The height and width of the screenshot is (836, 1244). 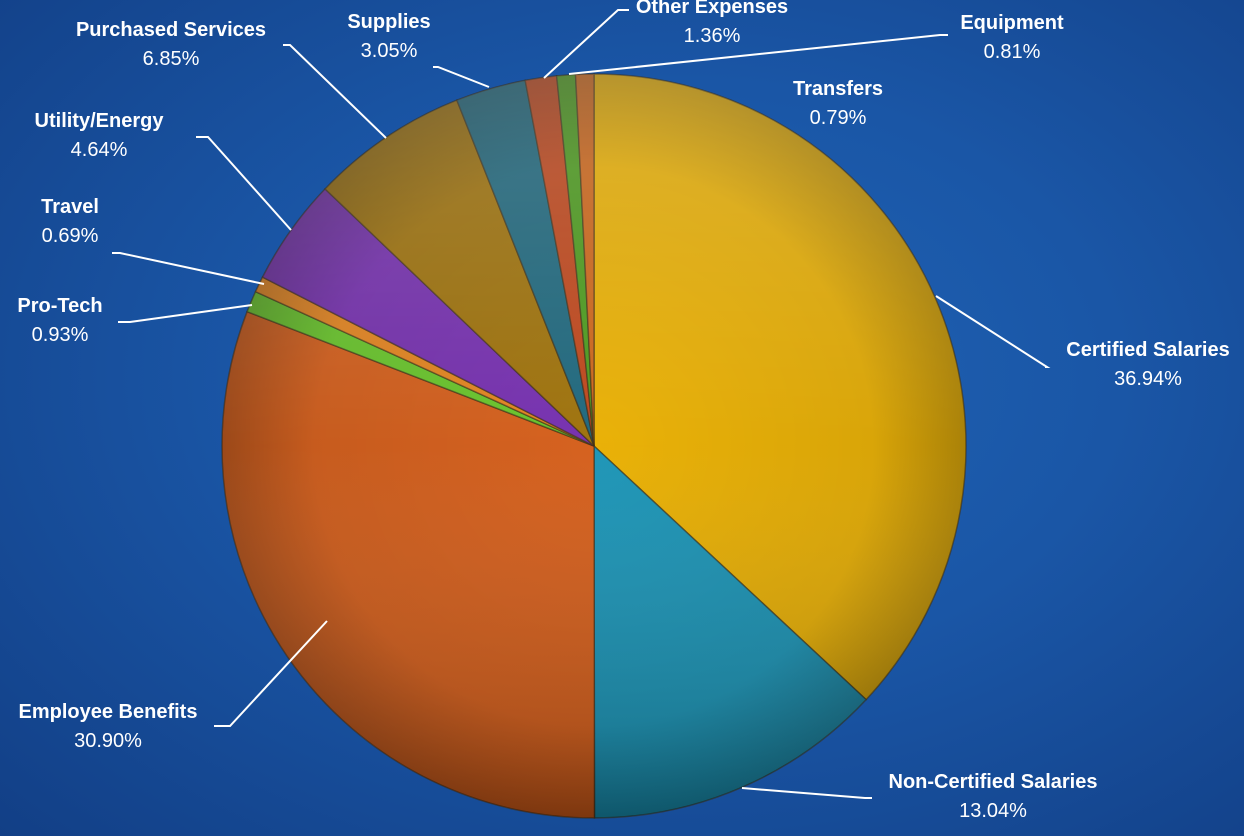 I want to click on slice-value-equipment: 0.81%, so click(x=1012, y=52).